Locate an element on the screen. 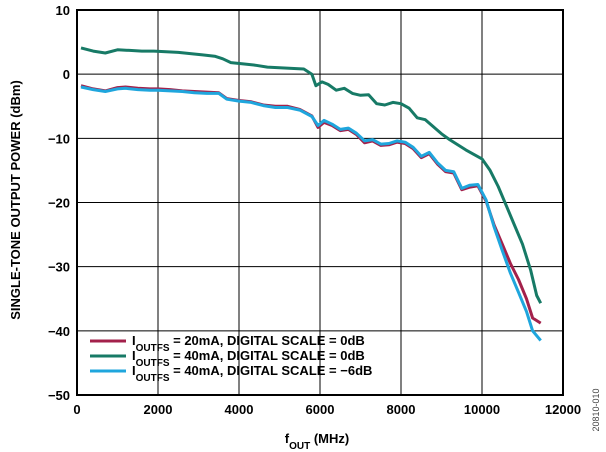 The image size is (606, 452). x-tick-label: 6000 is located at coordinates (320, 409).